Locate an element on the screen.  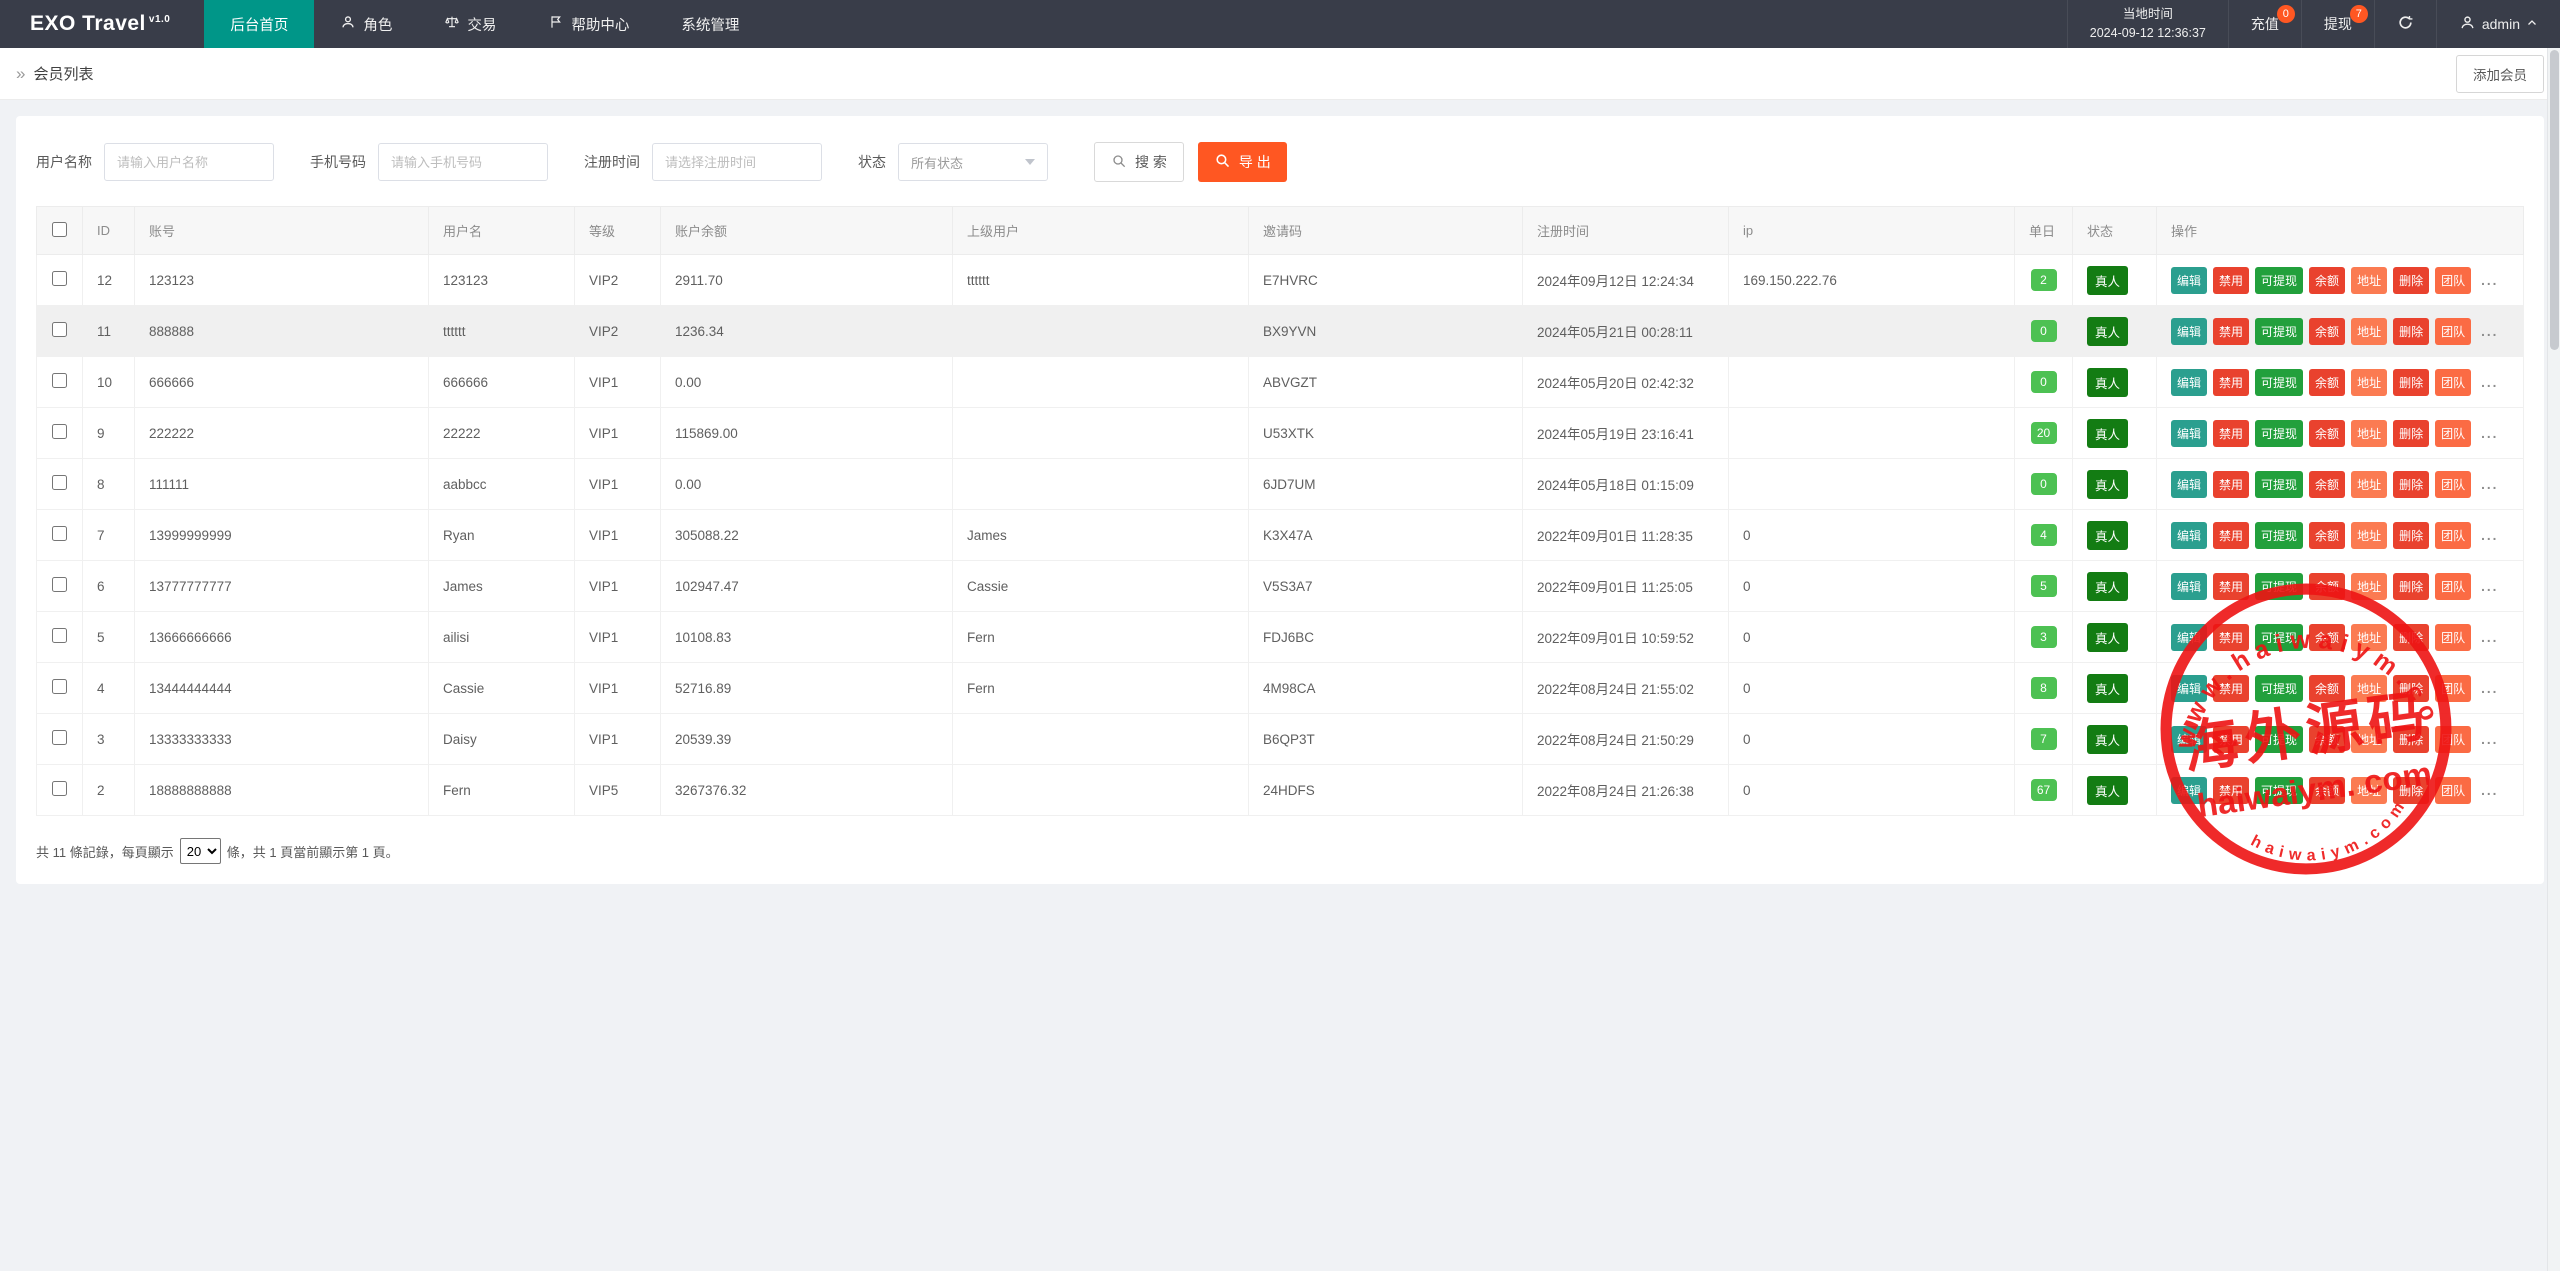
scrollbar-thumb is located at coordinates (2554, 200).